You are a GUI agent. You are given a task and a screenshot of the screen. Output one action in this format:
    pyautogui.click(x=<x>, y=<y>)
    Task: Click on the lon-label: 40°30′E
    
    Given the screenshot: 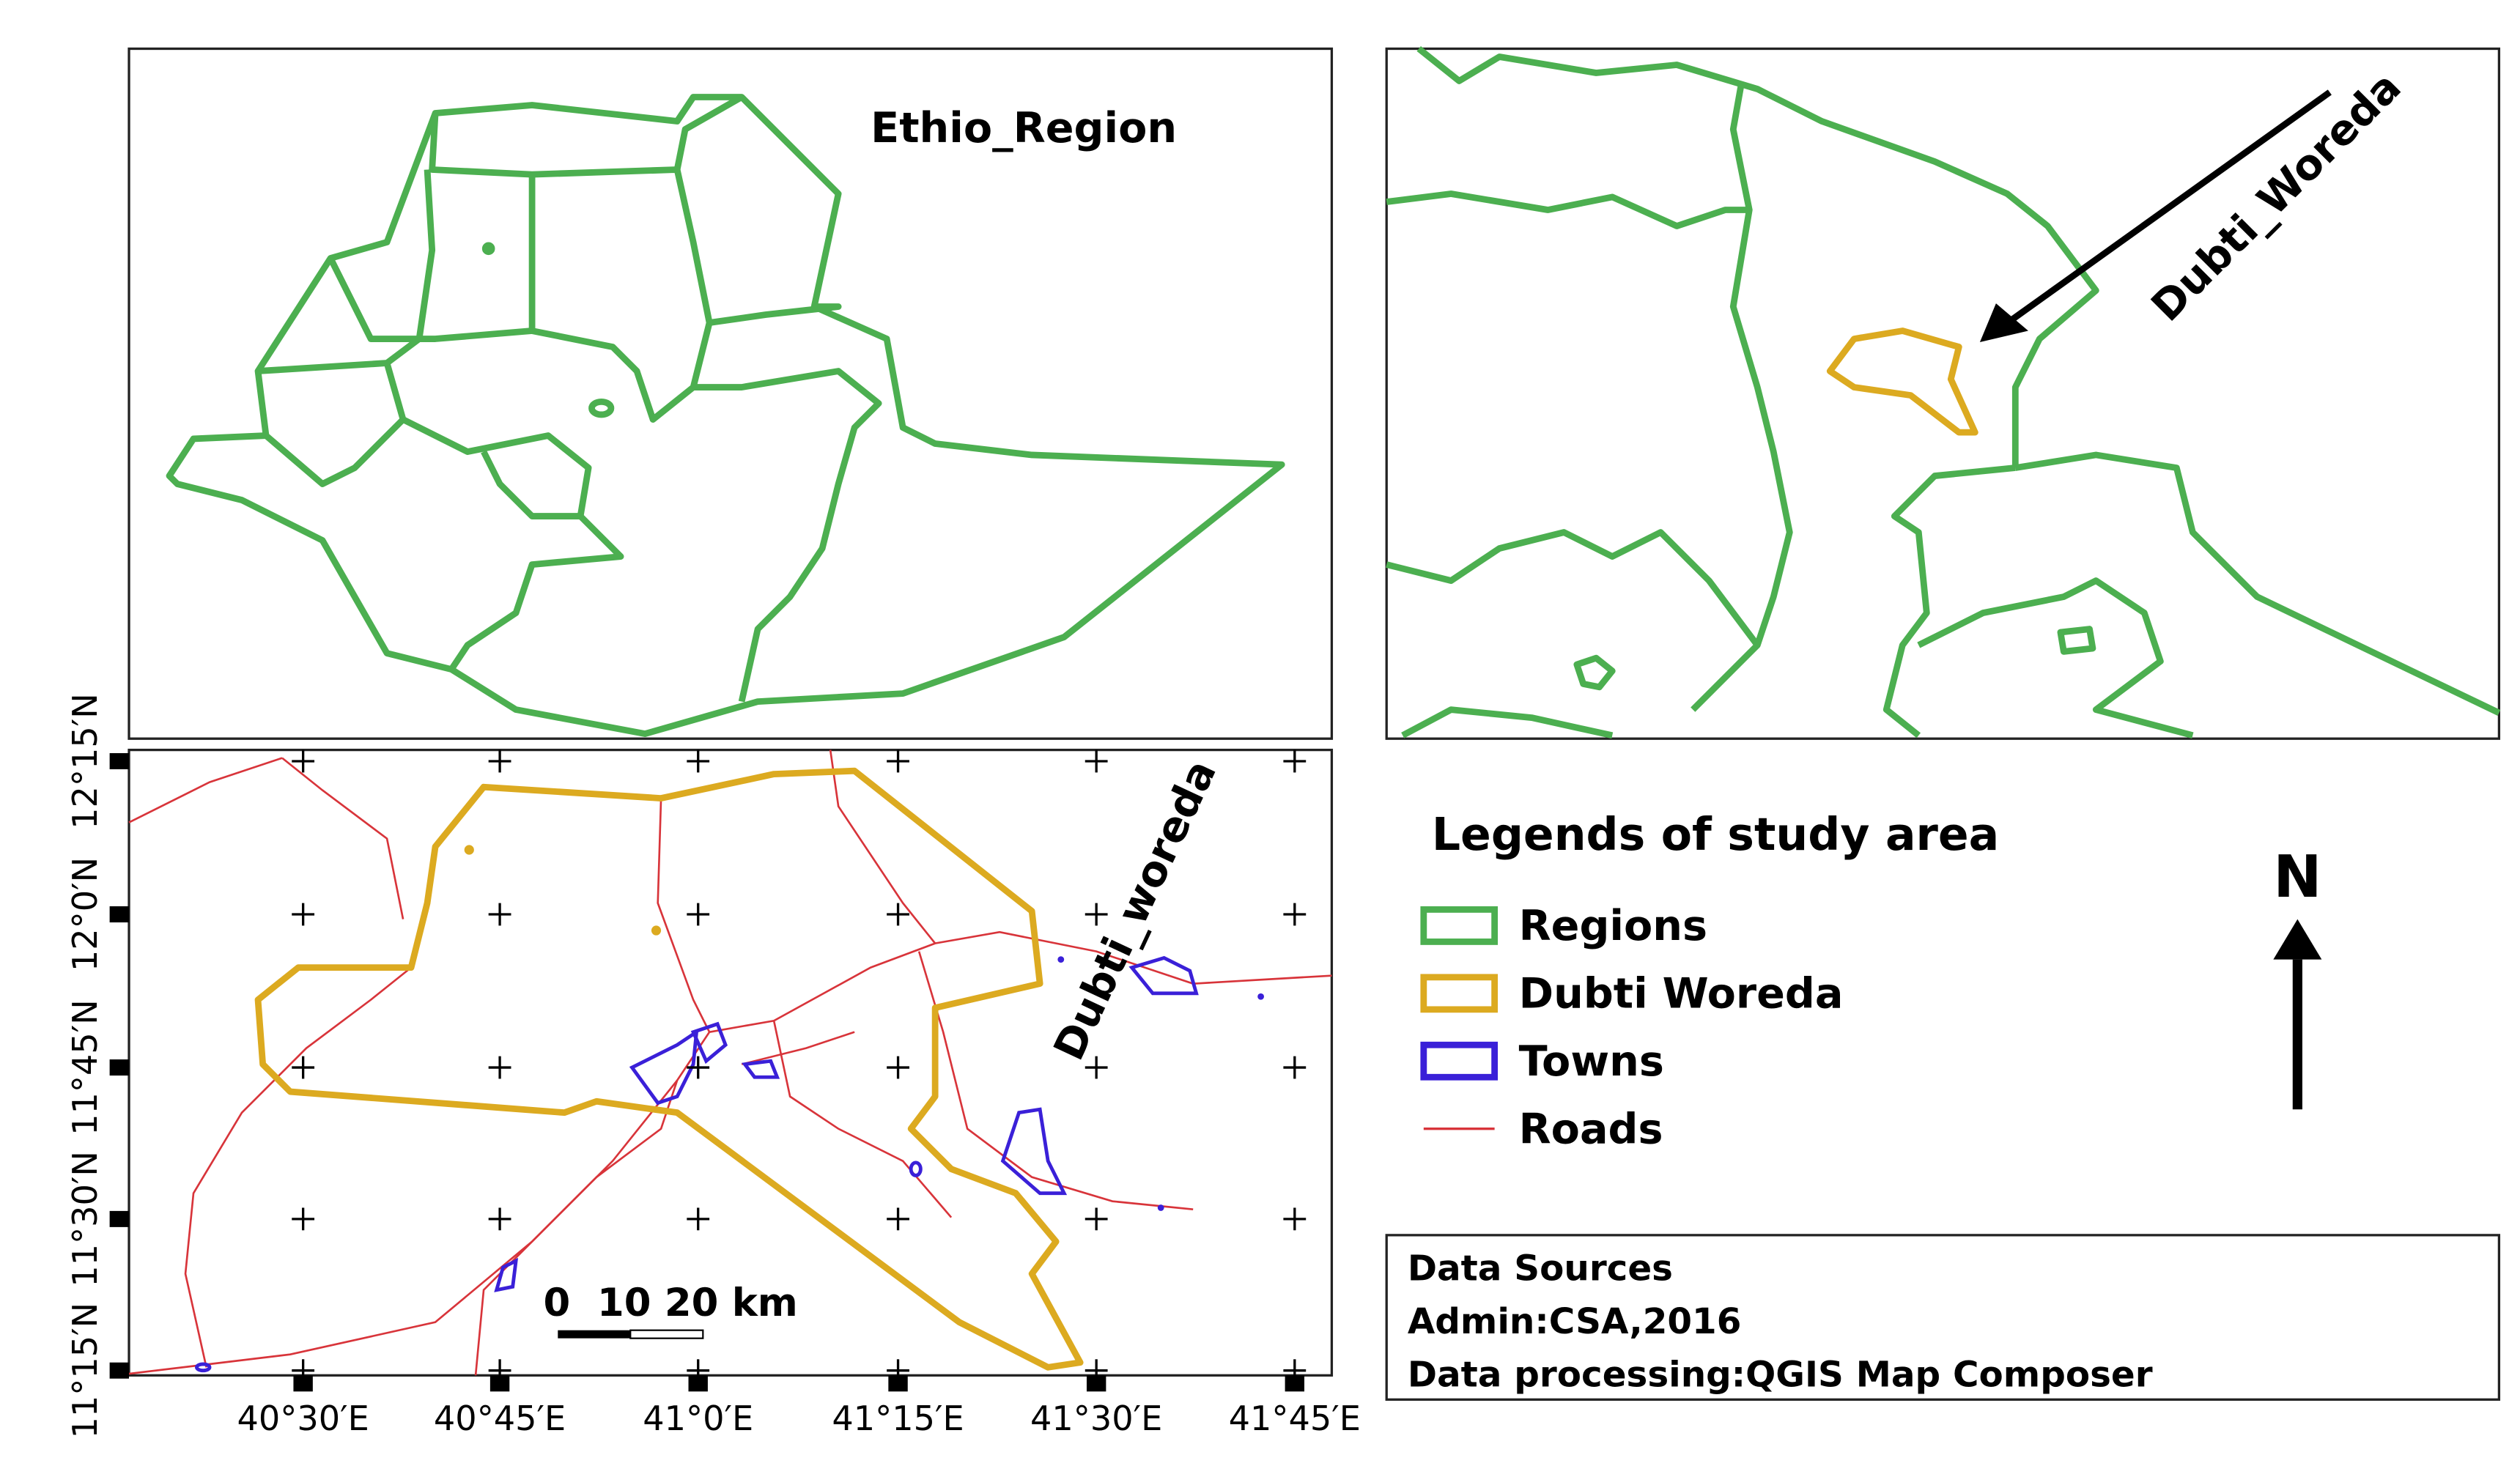 What is the action you would take?
    pyautogui.click(x=303, y=1418)
    